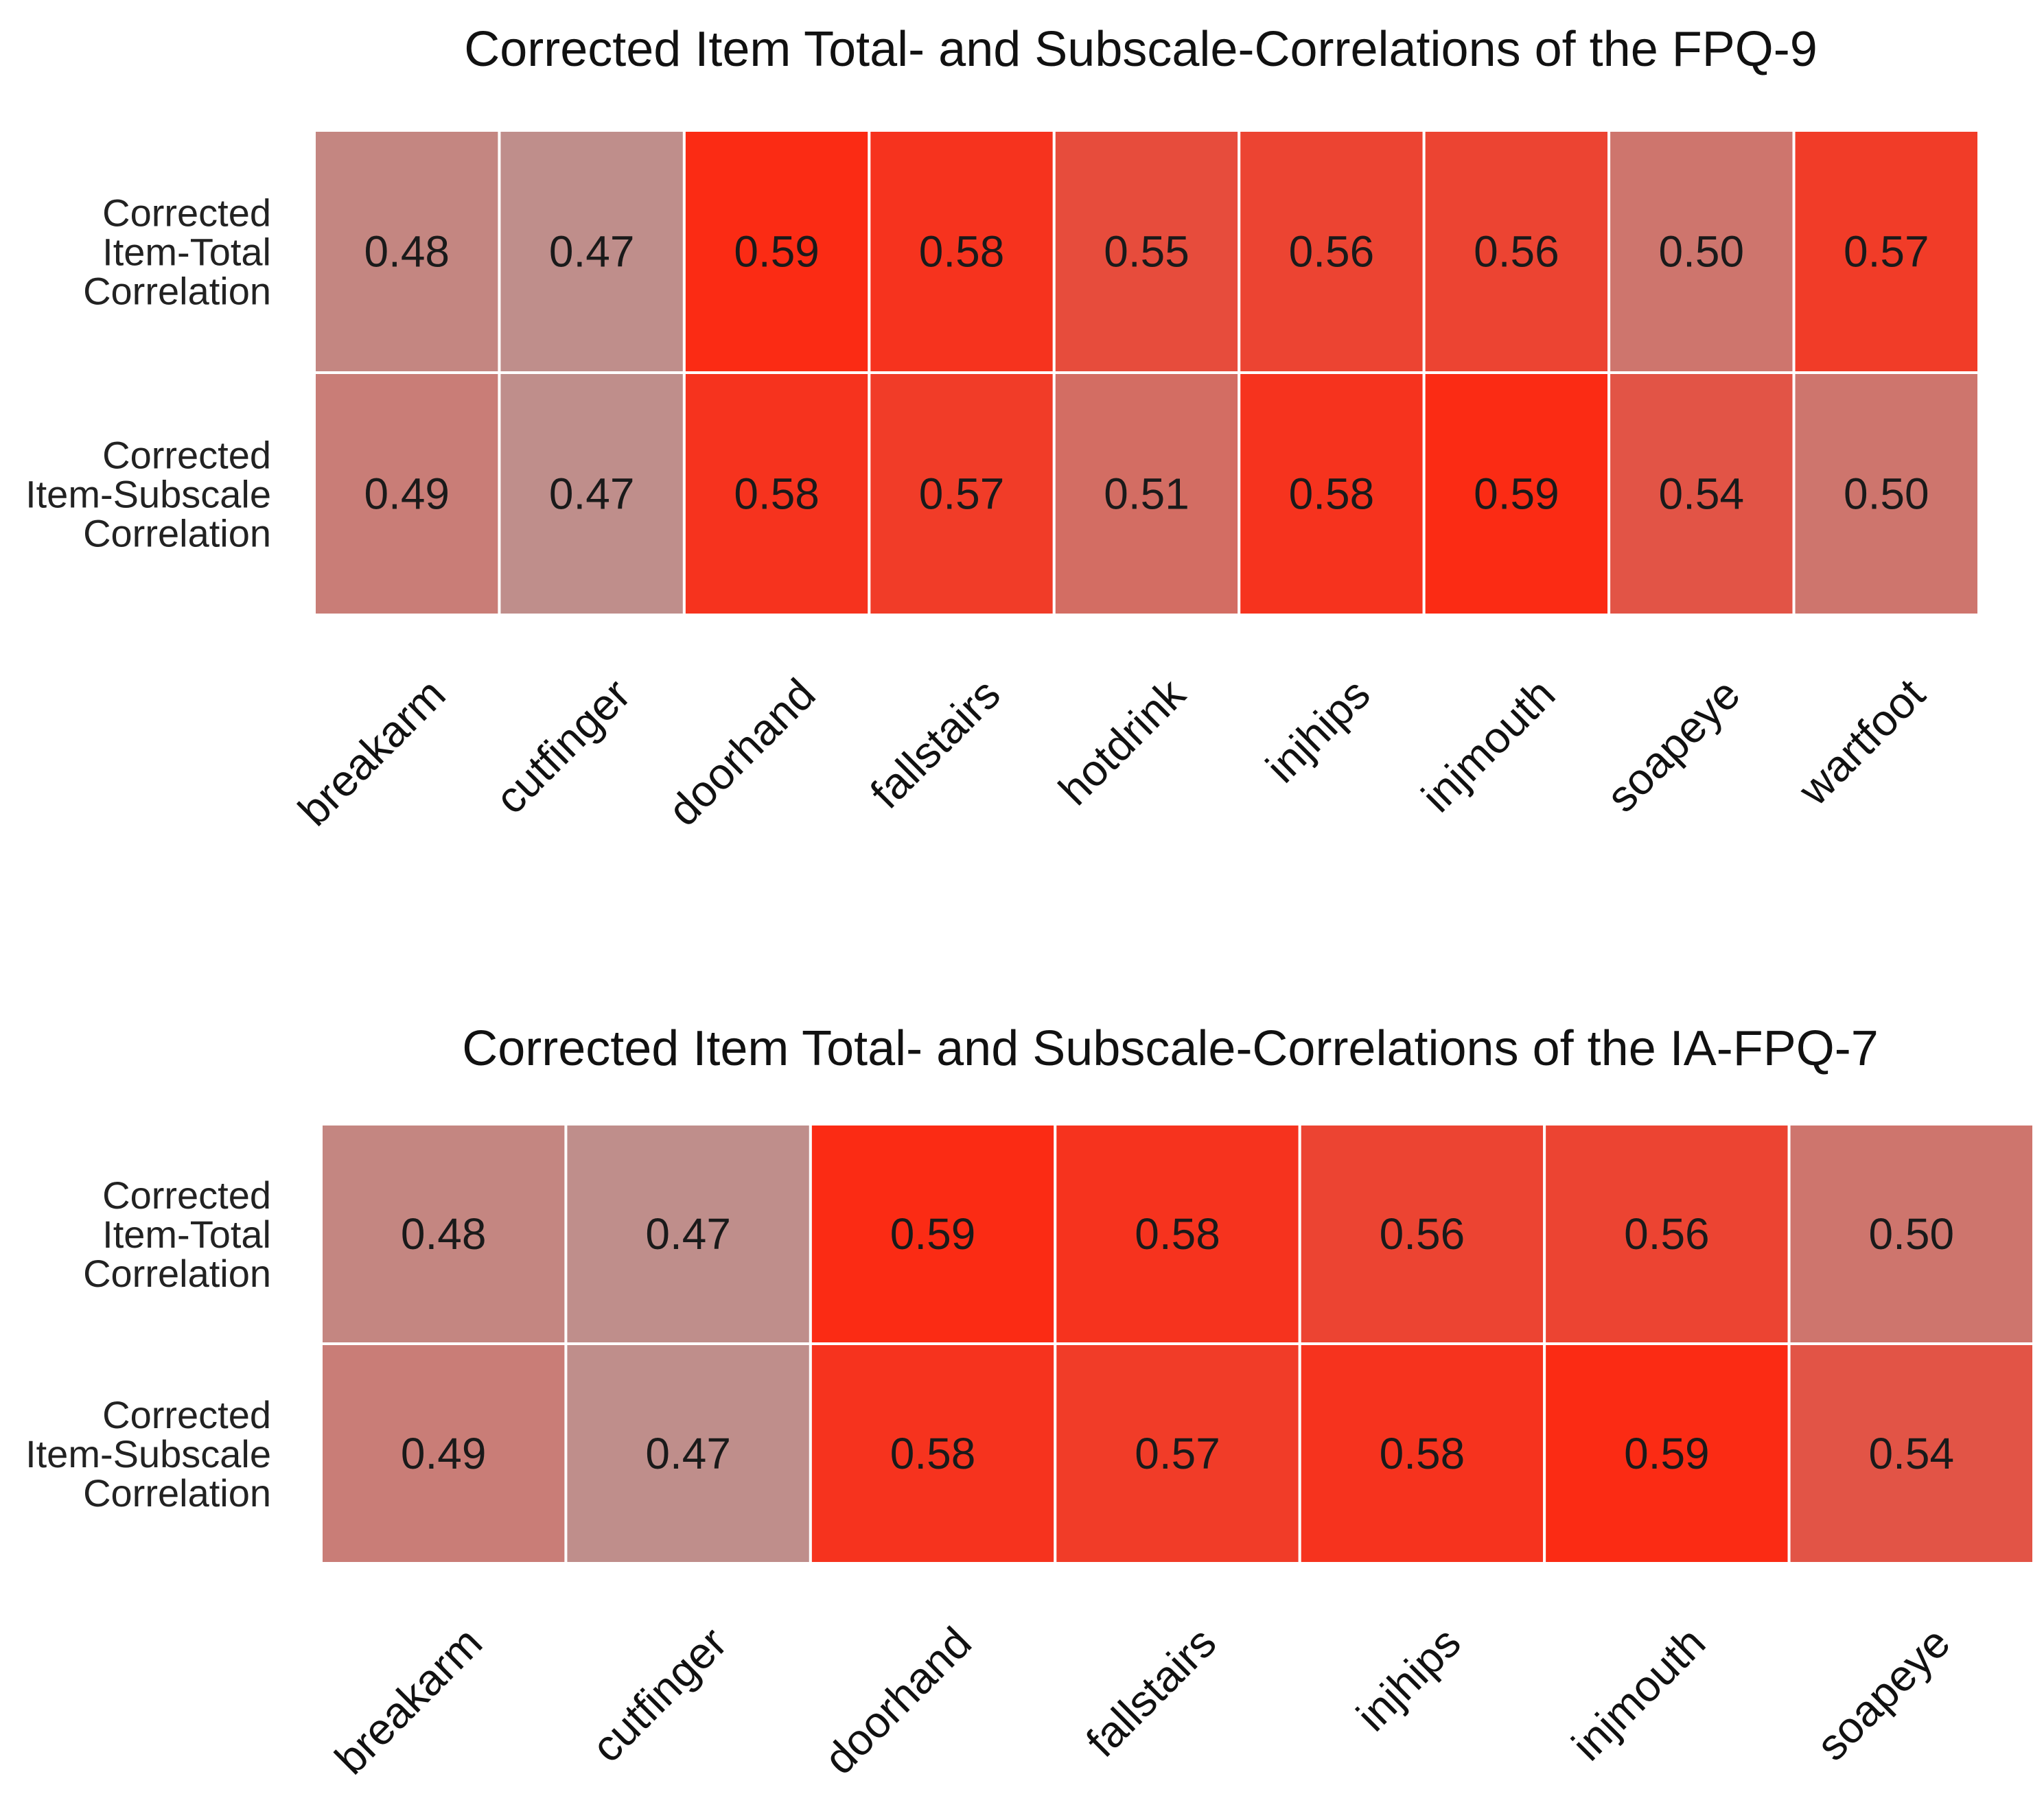 The width and height of the screenshot is (2044, 1796). I want to click on cell-value-label: 0.51, so click(1146, 494).